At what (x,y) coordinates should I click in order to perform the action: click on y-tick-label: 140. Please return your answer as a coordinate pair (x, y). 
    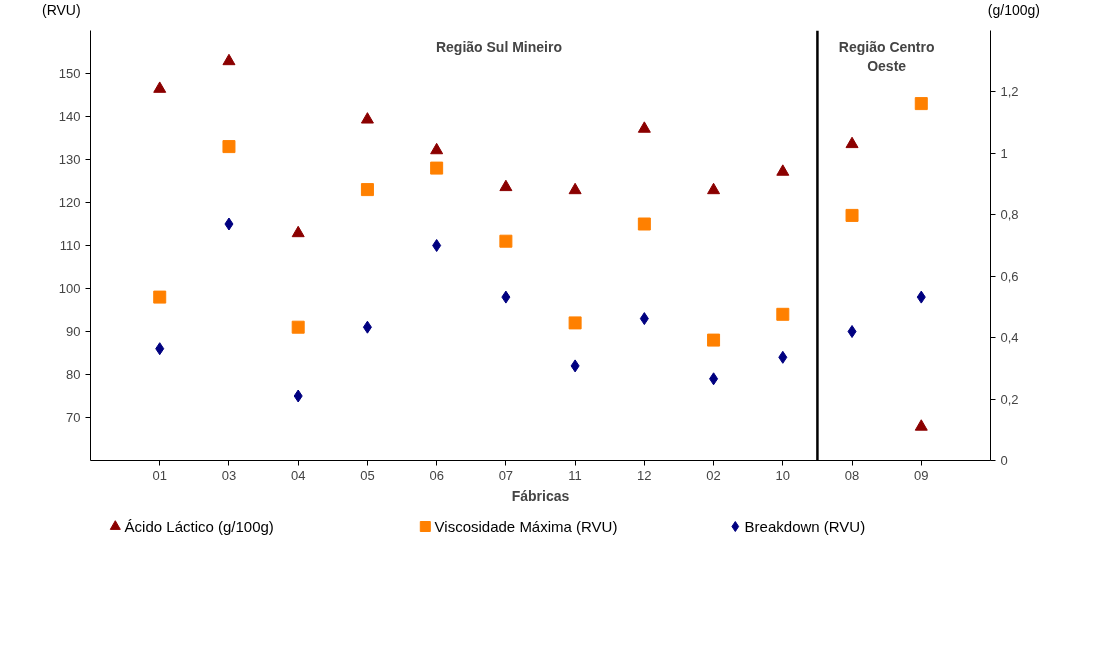
    Looking at the image, I should click on (69, 116).